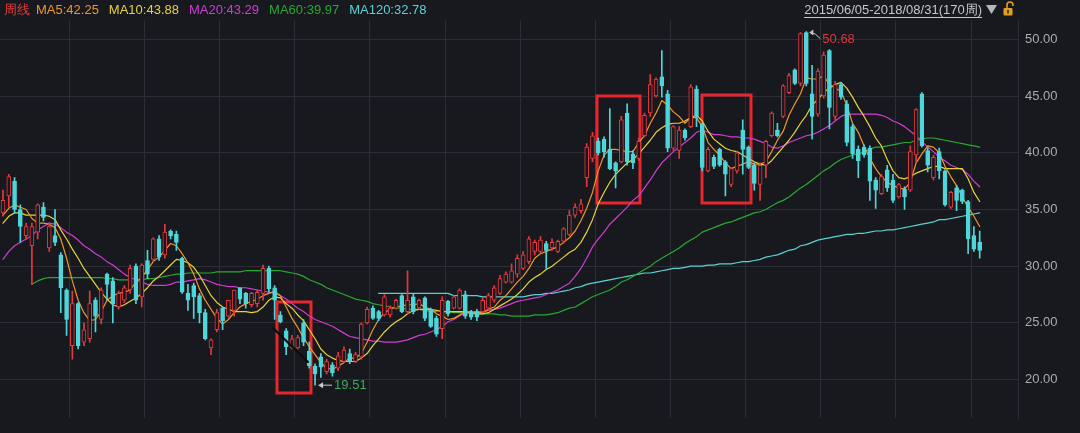  What do you see at coordinates (224, 9) in the screenshot?
I see `text: MA20:43.29` at bounding box center [224, 9].